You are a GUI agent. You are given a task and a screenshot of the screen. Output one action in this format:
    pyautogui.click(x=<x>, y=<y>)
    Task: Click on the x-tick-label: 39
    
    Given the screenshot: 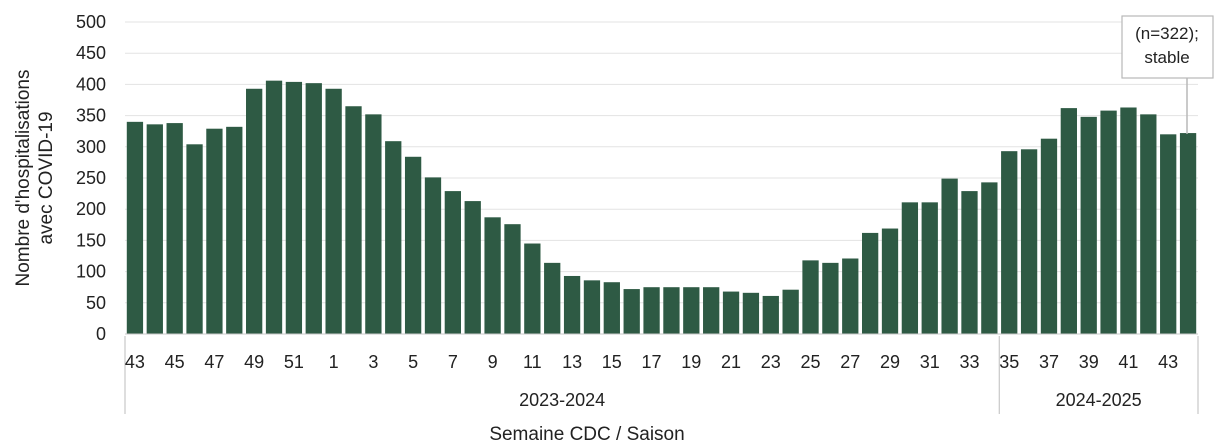 What is the action you would take?
    pyautogui.click(x=1089, y=362)
    